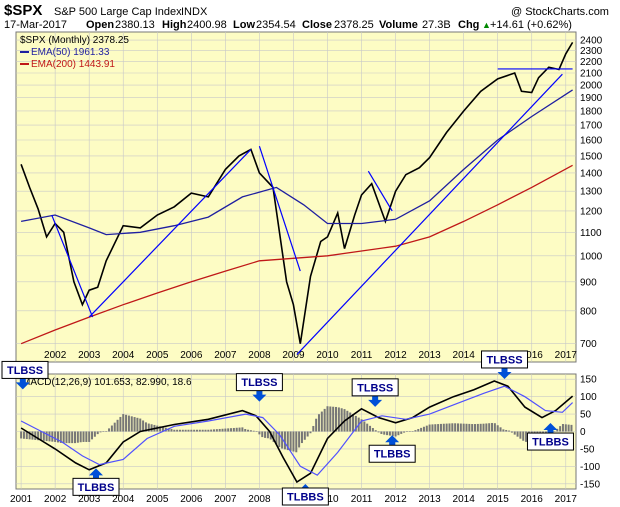 The image size is (620, 507). What do you see at coordinates (395, 355) in the screenshot?
I see `price-x-tick-label: 2012` at bounding box center [395, 355].